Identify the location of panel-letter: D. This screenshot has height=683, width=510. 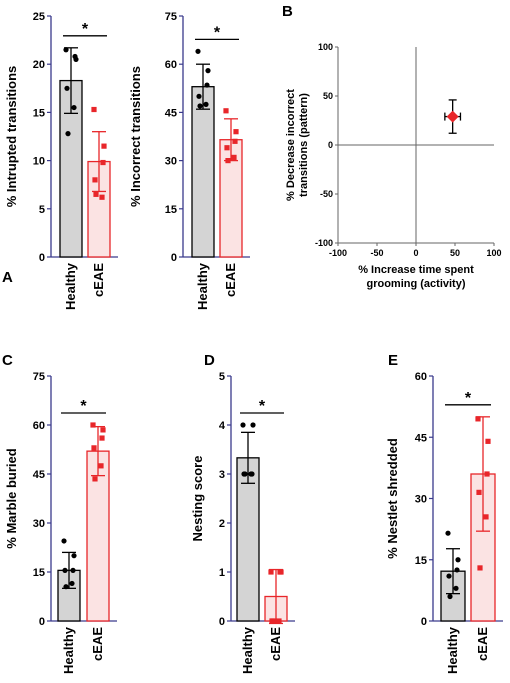
(209, 360).